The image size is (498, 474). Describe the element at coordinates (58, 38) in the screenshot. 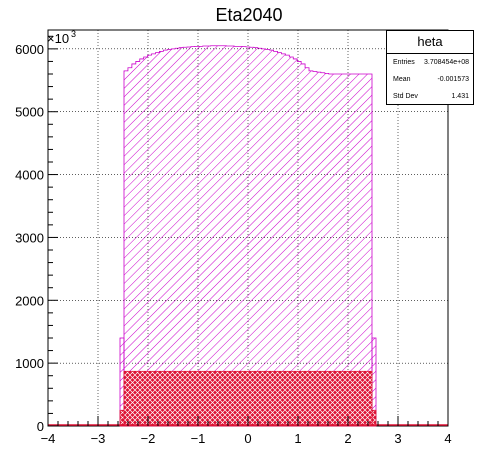

I see `y-exponent-label: ×10` at that location.